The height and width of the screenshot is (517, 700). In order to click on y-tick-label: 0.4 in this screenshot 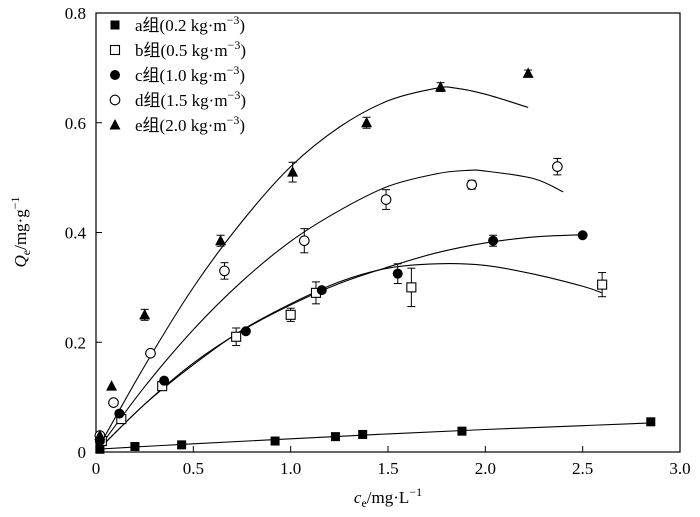, I will do `click(76, 233)`.